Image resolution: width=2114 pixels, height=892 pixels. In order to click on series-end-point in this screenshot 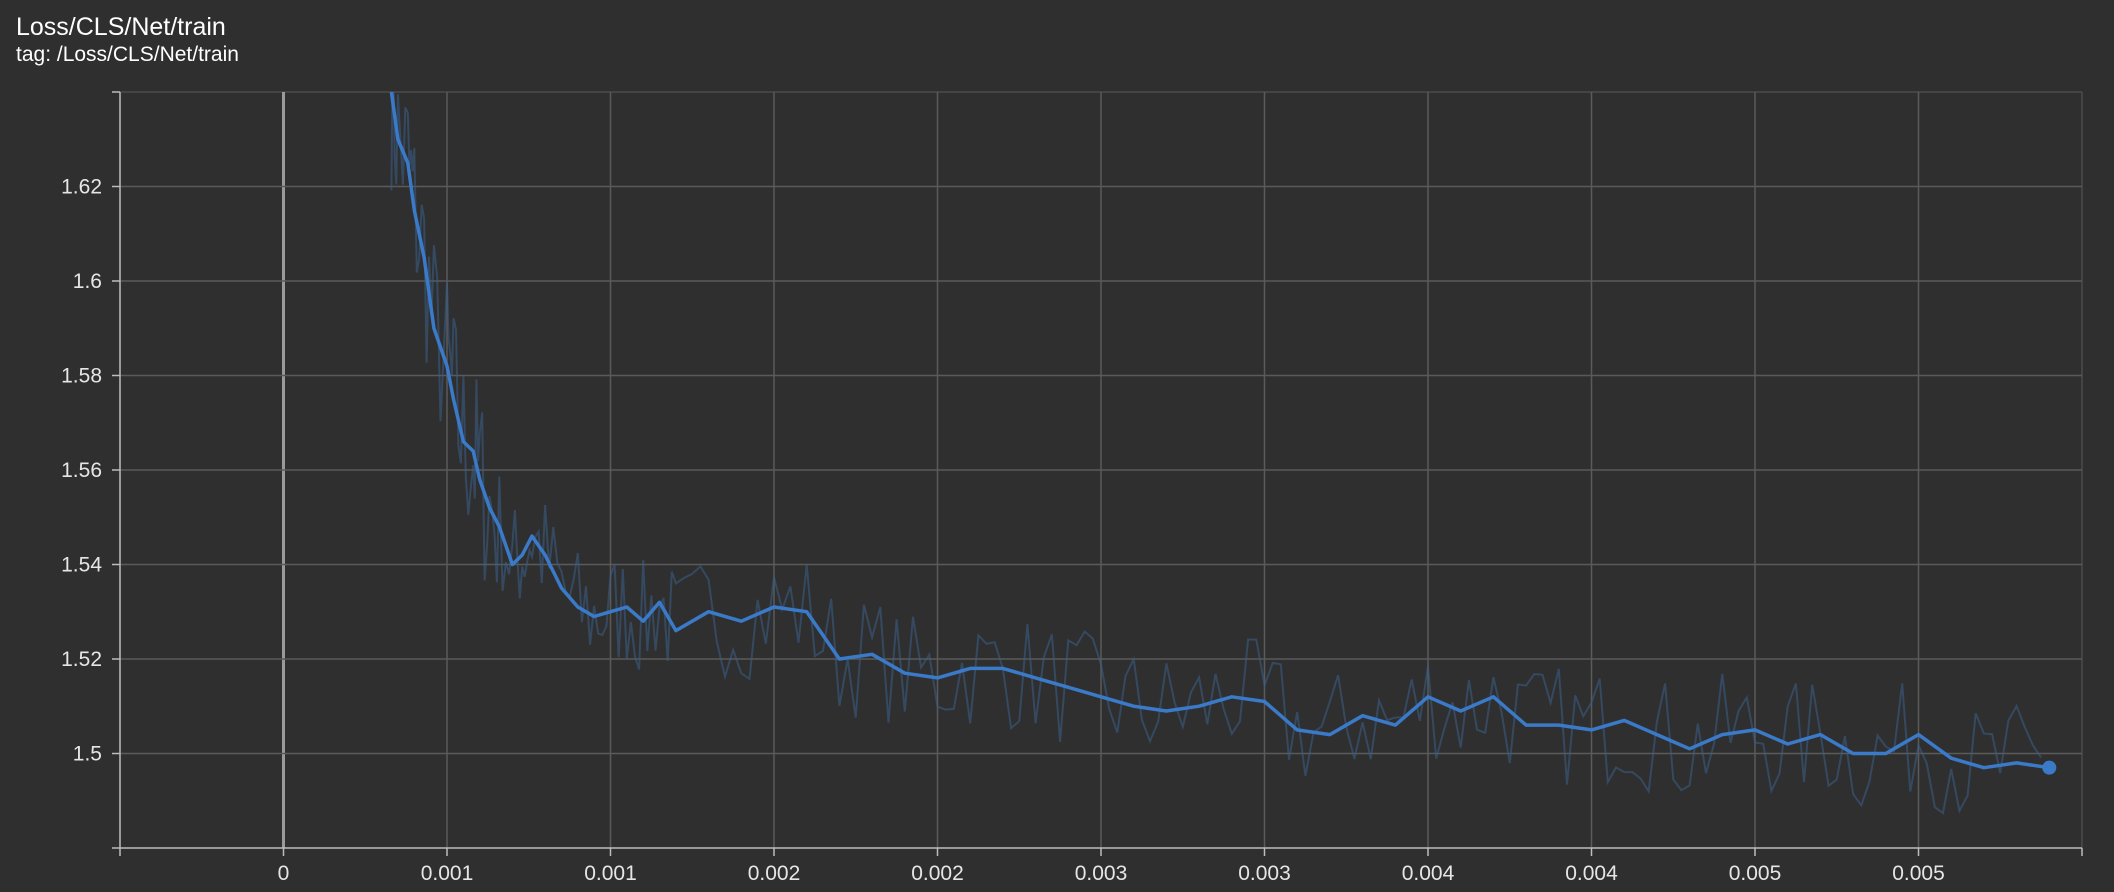, I will do `click(2049, 767)`.